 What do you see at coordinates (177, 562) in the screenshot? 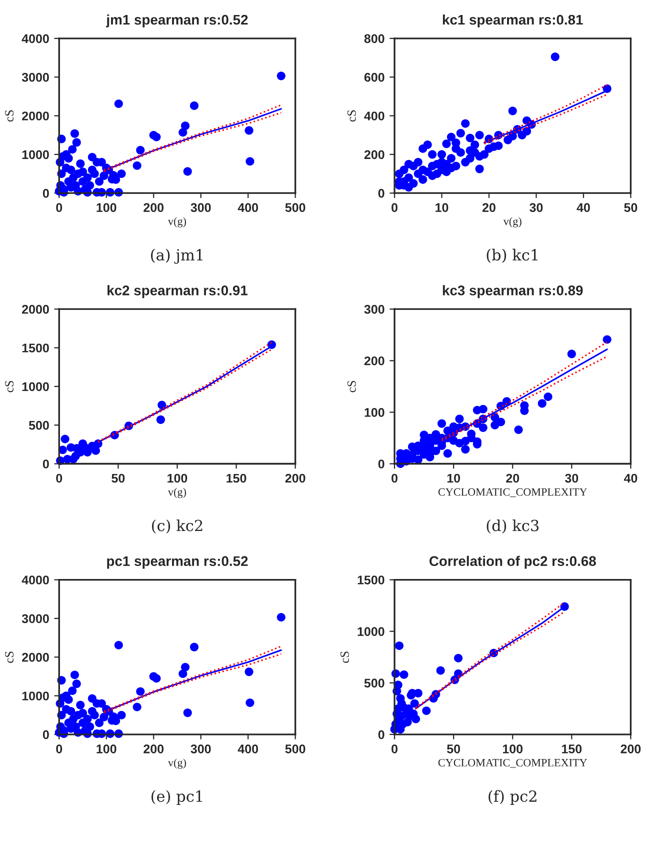
I see `chart-title: pc1 spearman rs:0.52` at bounding box center [177, 562].